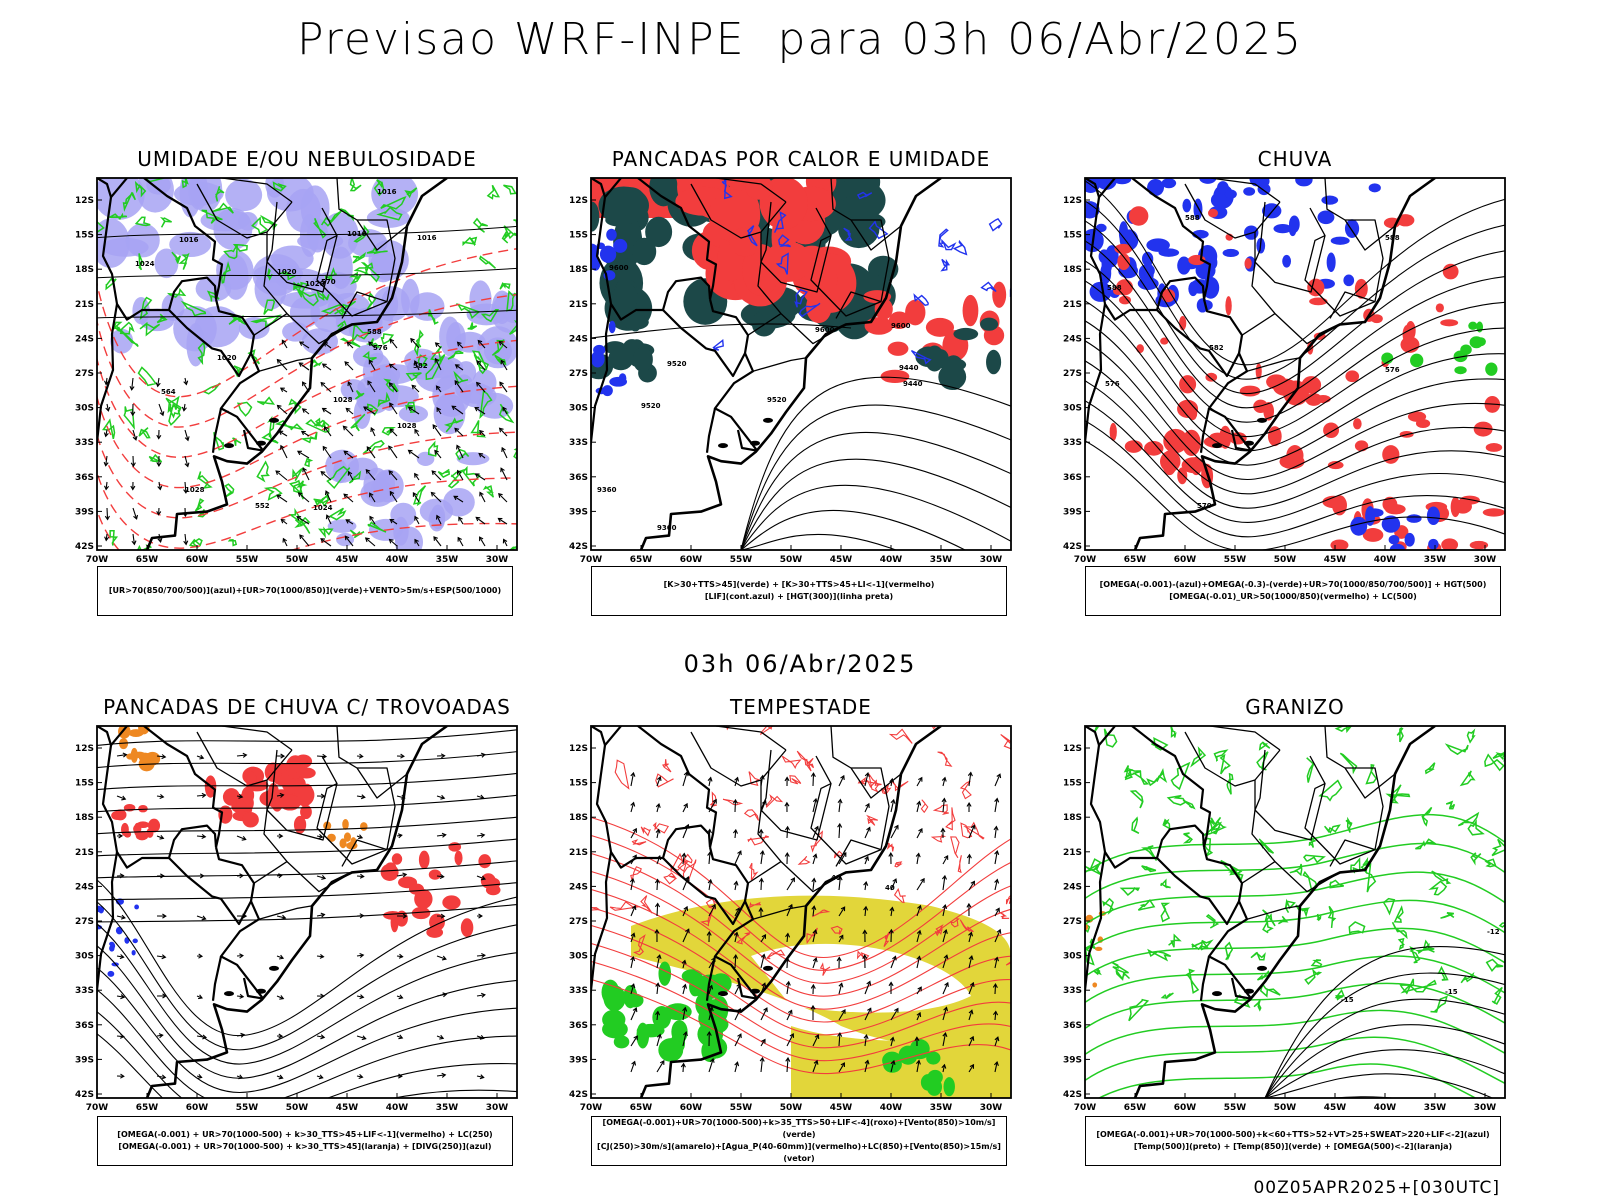 The height and width of the screenshot is (1200, 1600). What do you see at coordinates (723, 994) in the screenshot?
I see `lake` at bounding box center [723, 994].